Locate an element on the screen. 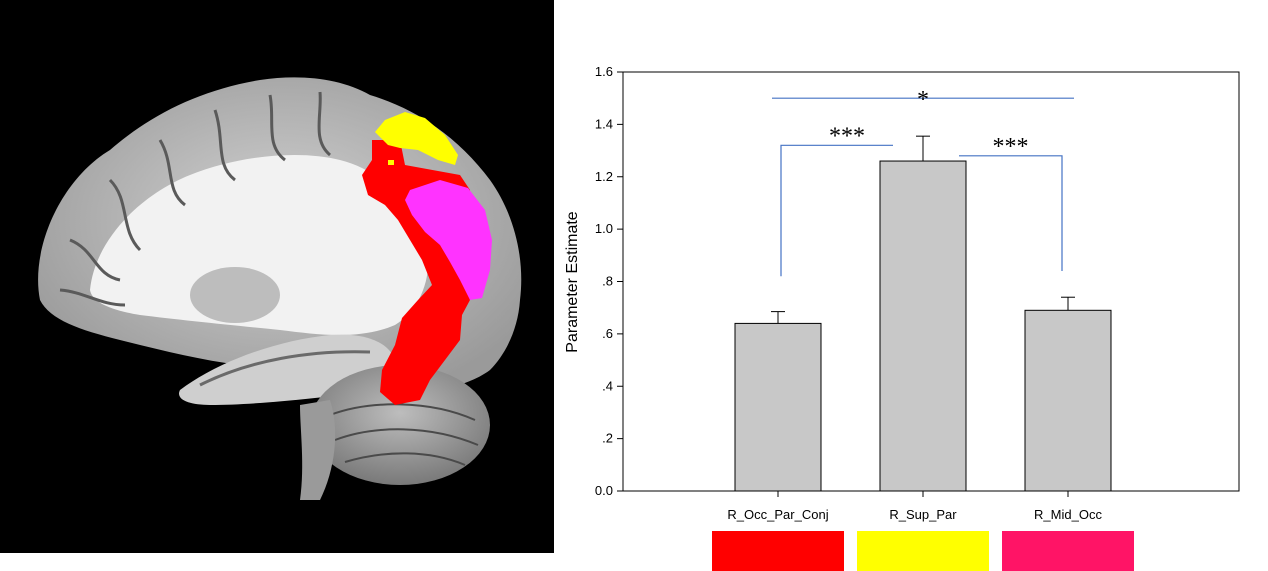 This screenshot has height=571, width=1268. cerebellum-shape is located at coordinates (400, 425).